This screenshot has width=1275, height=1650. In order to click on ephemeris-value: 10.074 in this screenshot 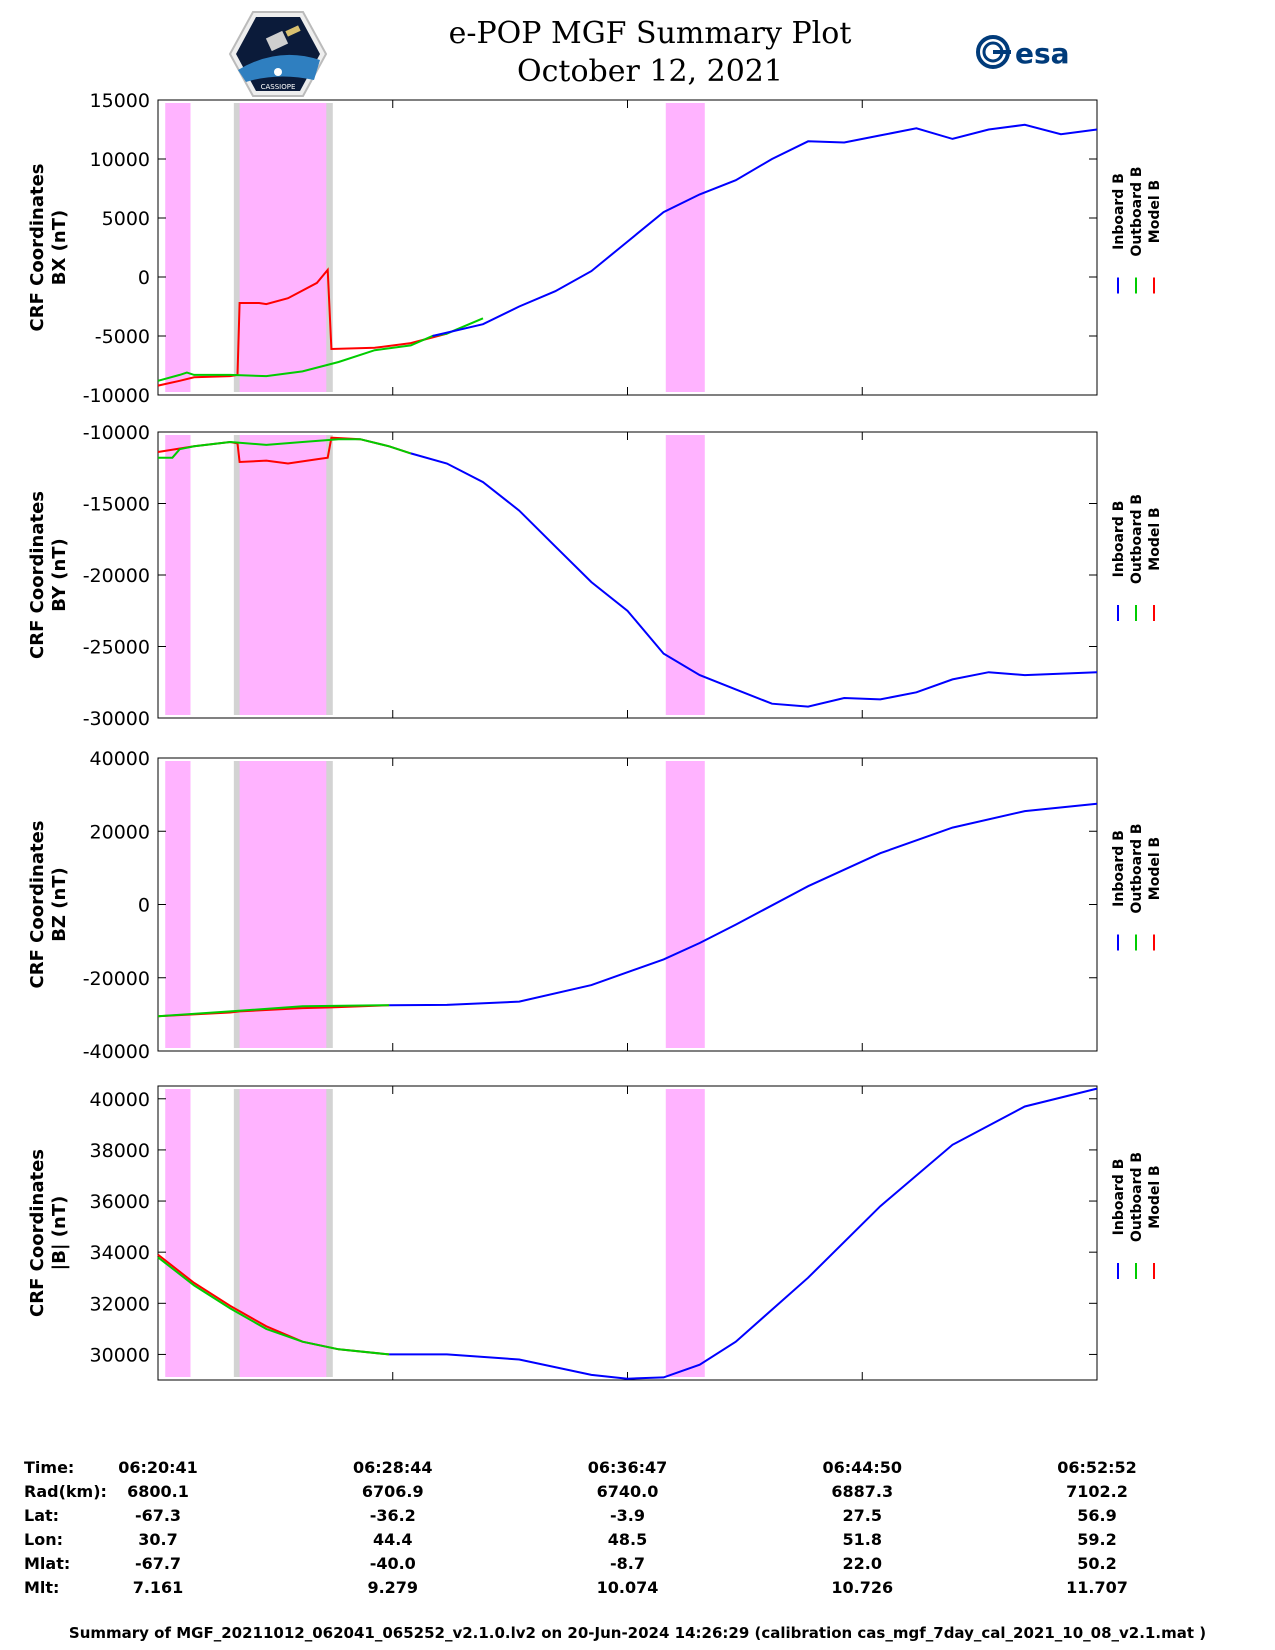, I will do `click(627, 1587)`.